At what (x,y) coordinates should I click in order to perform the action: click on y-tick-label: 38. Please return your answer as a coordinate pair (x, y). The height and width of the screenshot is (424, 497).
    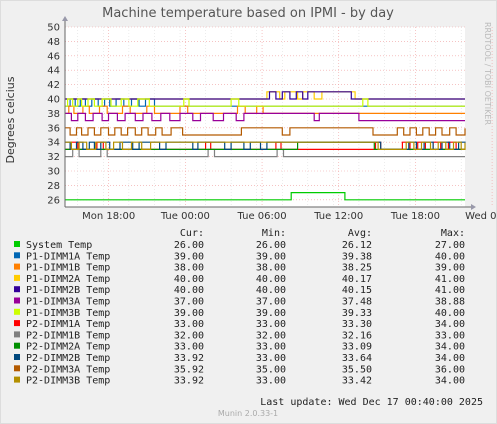
    Looking at the image, I should click on (53, 114).